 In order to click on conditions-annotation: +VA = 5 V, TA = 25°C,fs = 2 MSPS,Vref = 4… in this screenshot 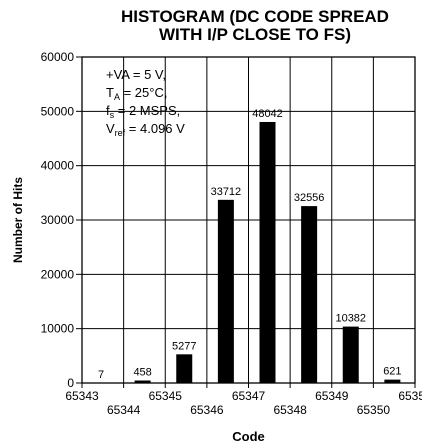, I will do `click(145, 102)`.